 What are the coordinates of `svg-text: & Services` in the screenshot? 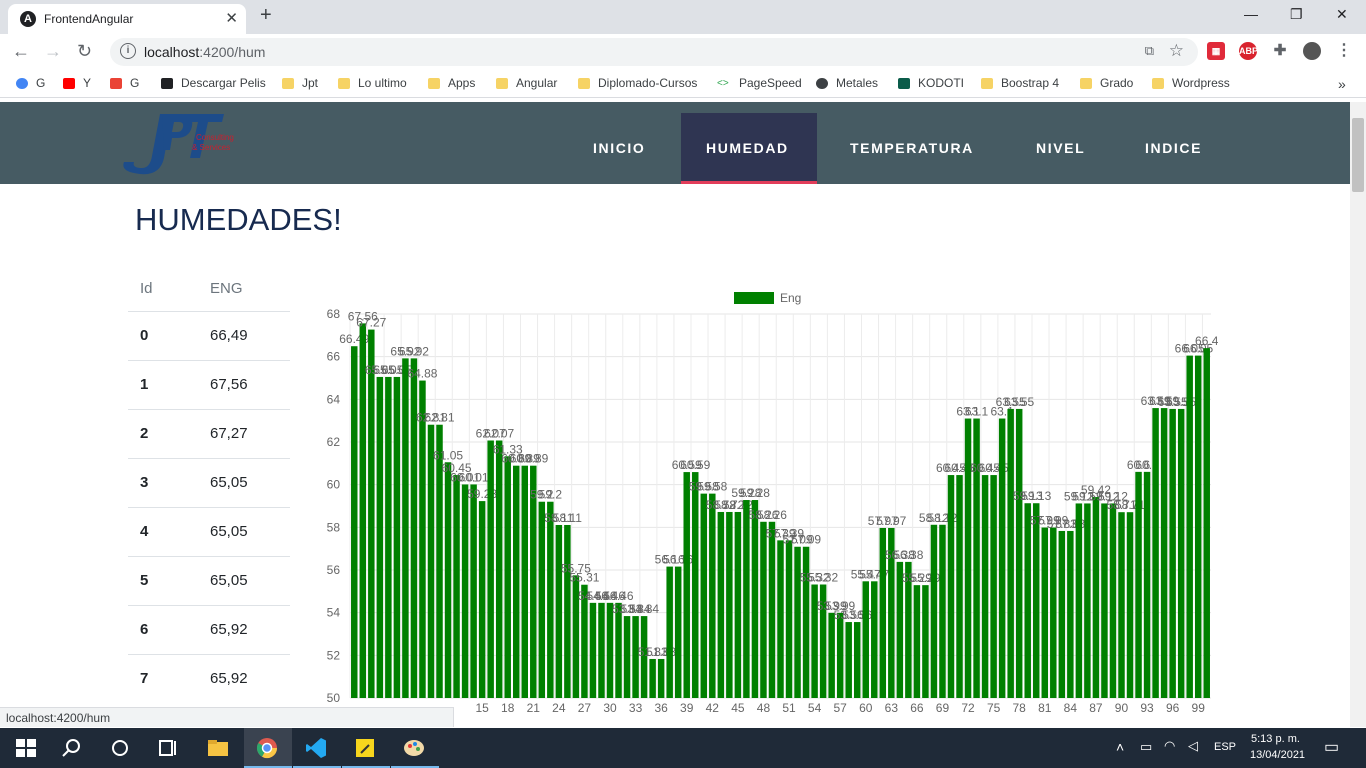 It's located at (211, 147).